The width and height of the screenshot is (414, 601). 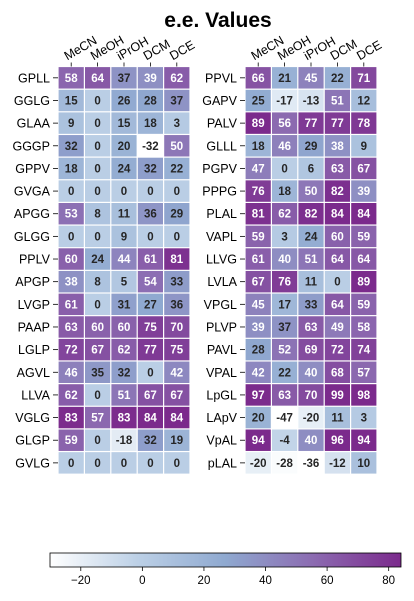 What do you see at coordinates (364, 147) in the screenshot?
I see `cell-value: 9` at bounding box center [364, 147].